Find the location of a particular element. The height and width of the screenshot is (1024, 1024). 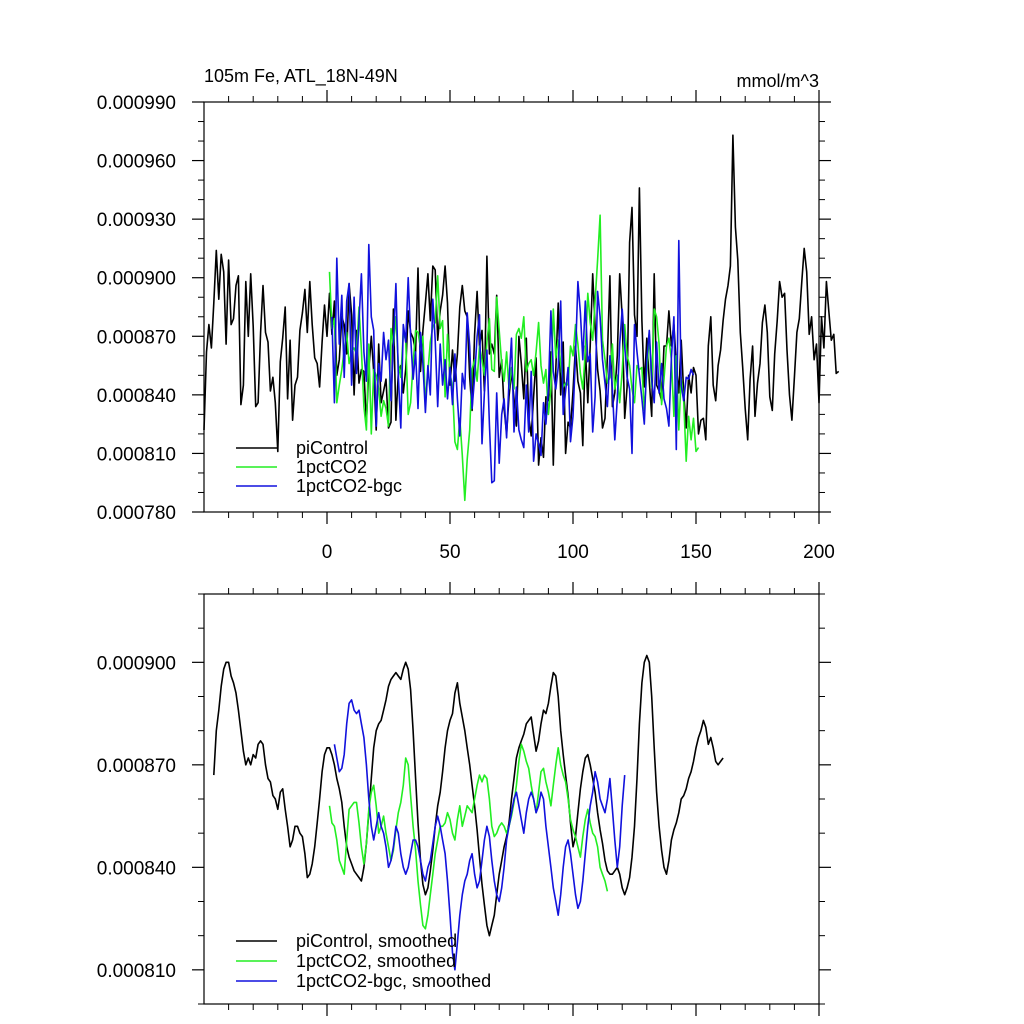

legend-label: 1pctCO2 is located at coordinates (331, 467).